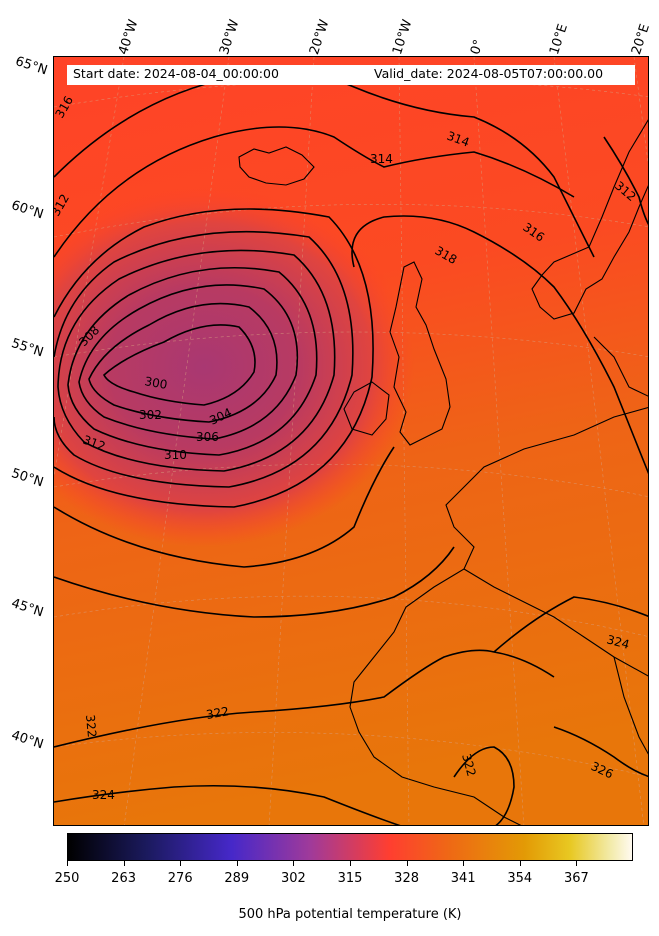 The width and height of the screenshot is (659, 936). I want to click on contour-312-ne, so click(625, 181).